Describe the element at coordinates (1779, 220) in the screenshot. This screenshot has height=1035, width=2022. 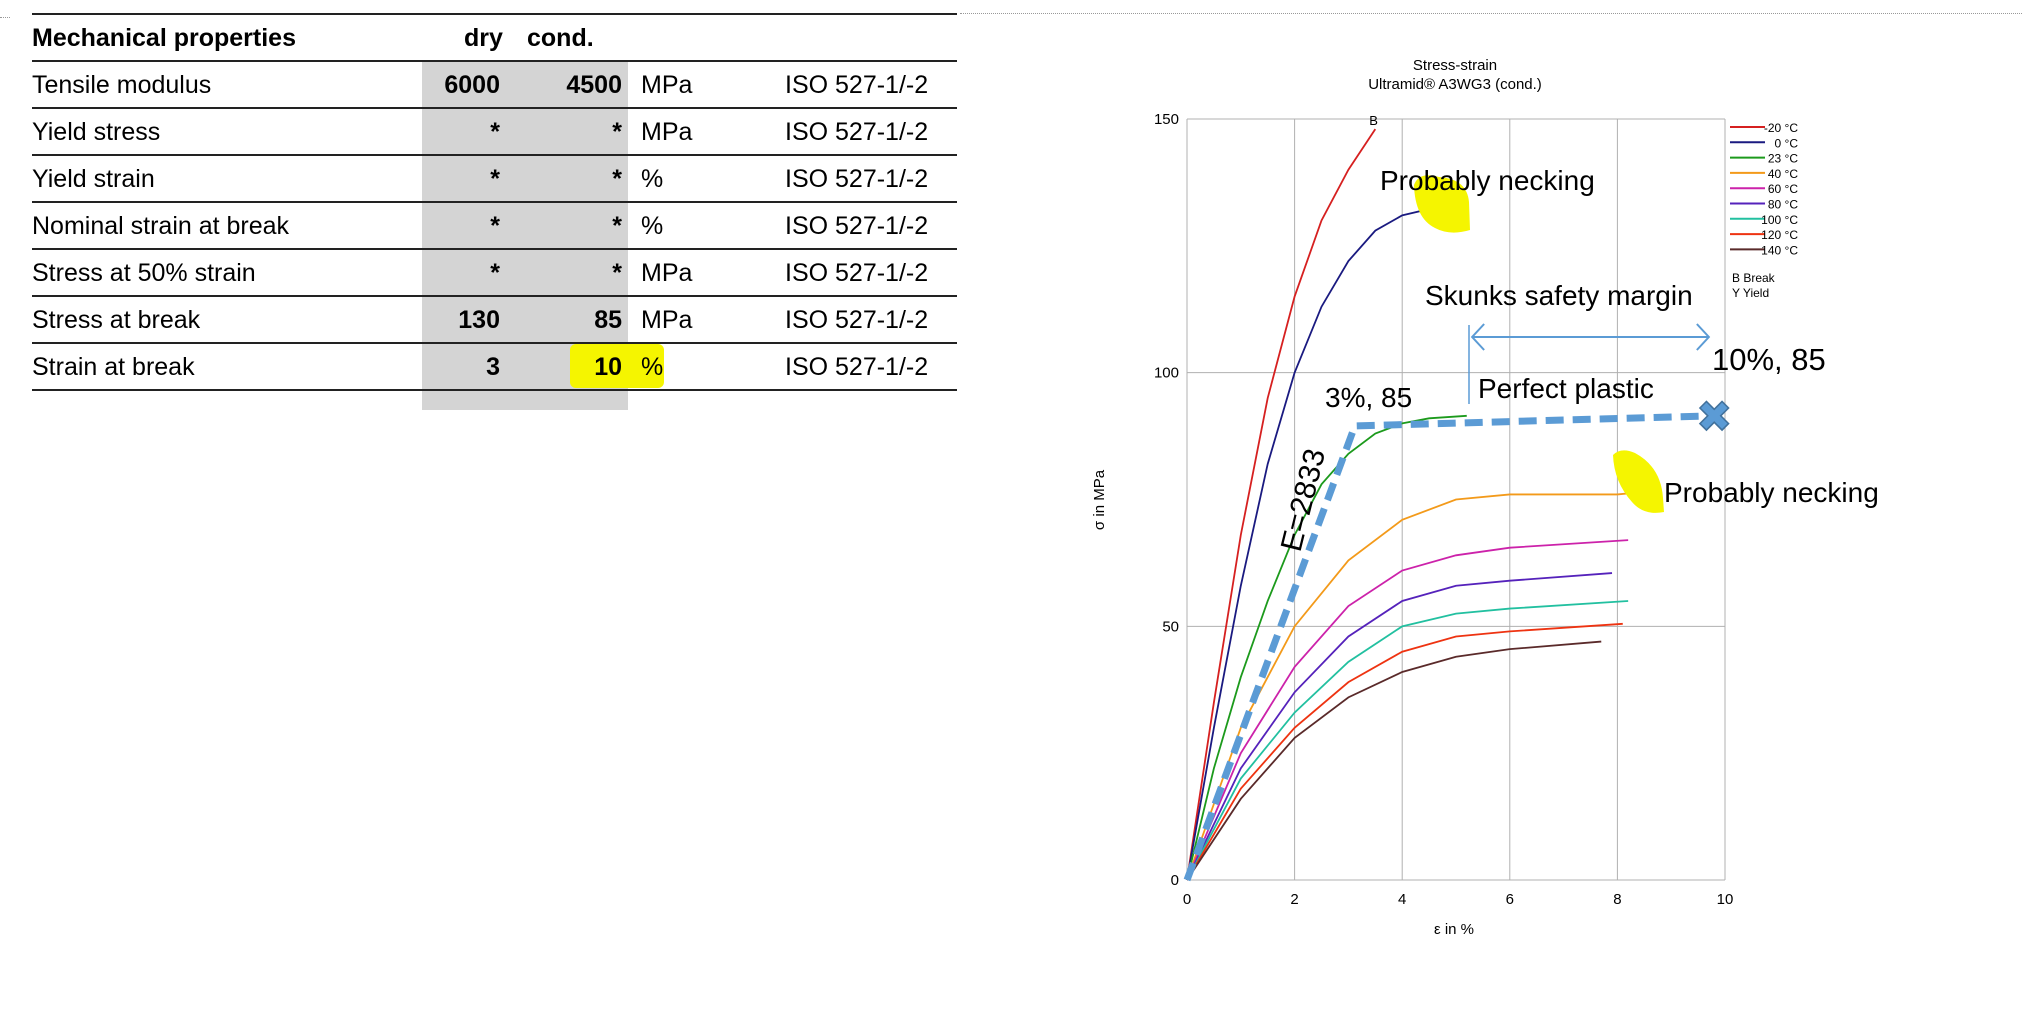
I see `legend-label: 100 °C` at that location.